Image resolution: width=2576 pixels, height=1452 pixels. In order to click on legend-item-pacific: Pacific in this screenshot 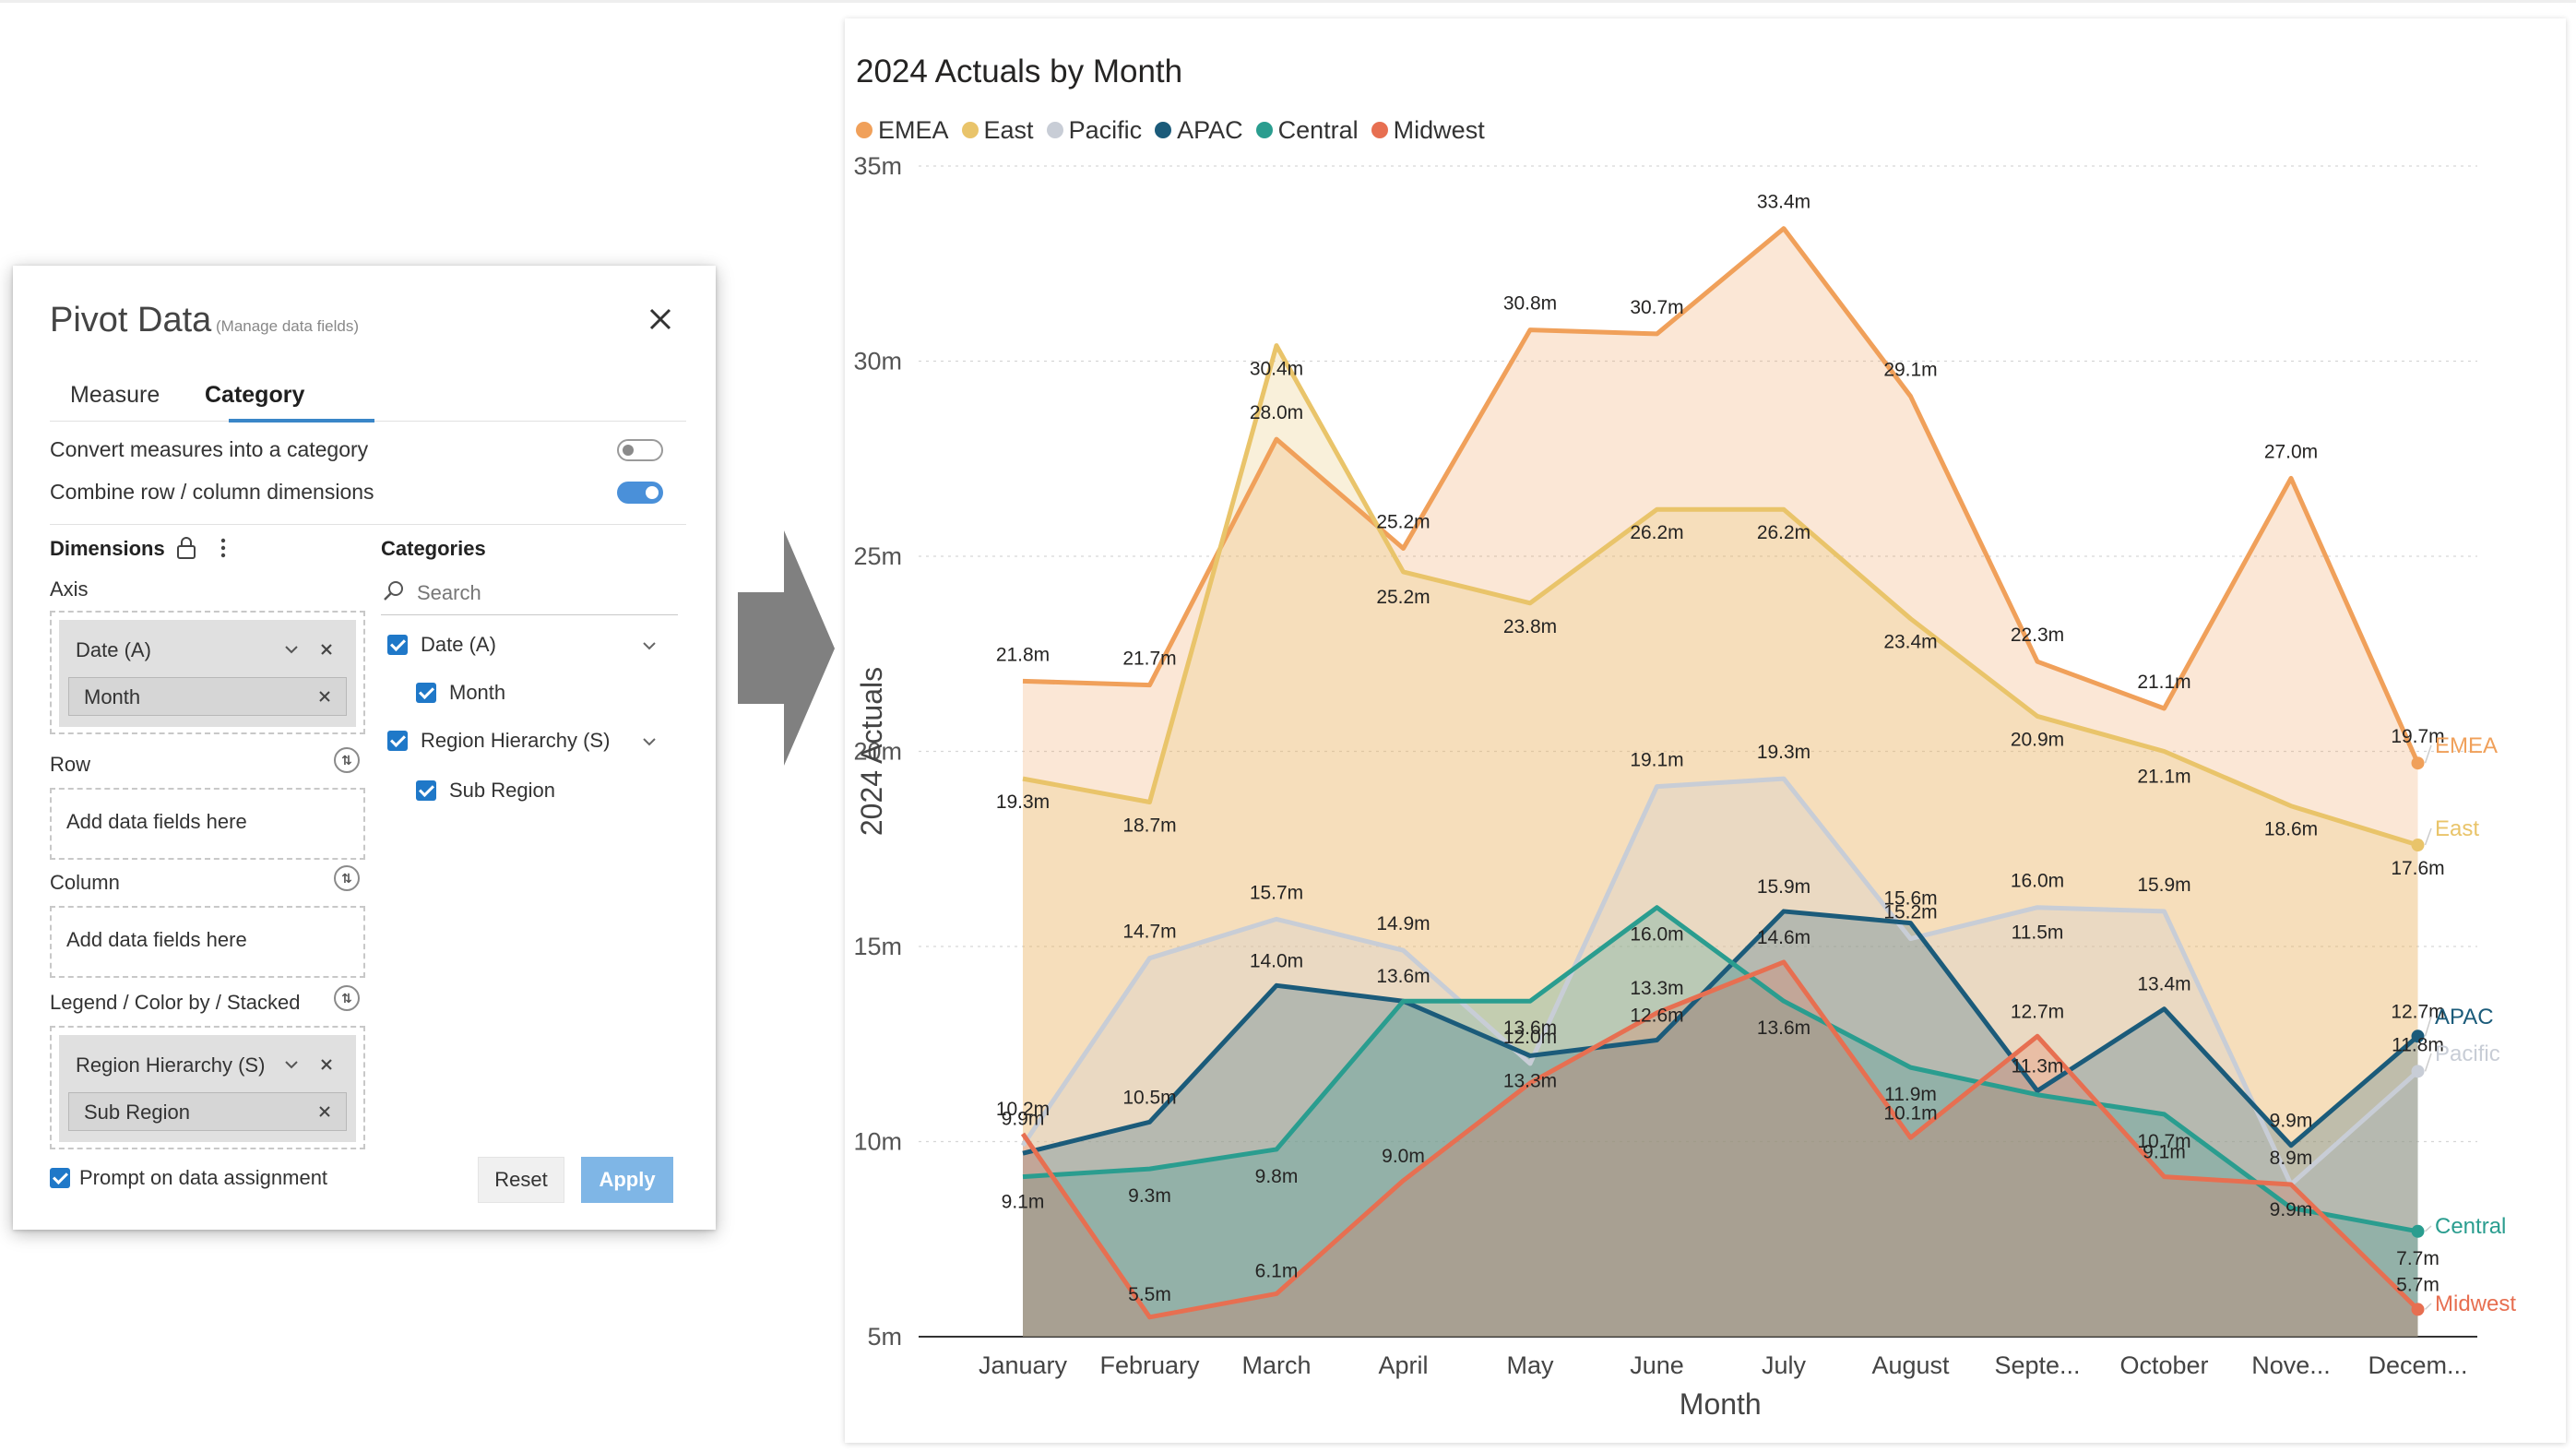, I will do `click(1094, 130)`.